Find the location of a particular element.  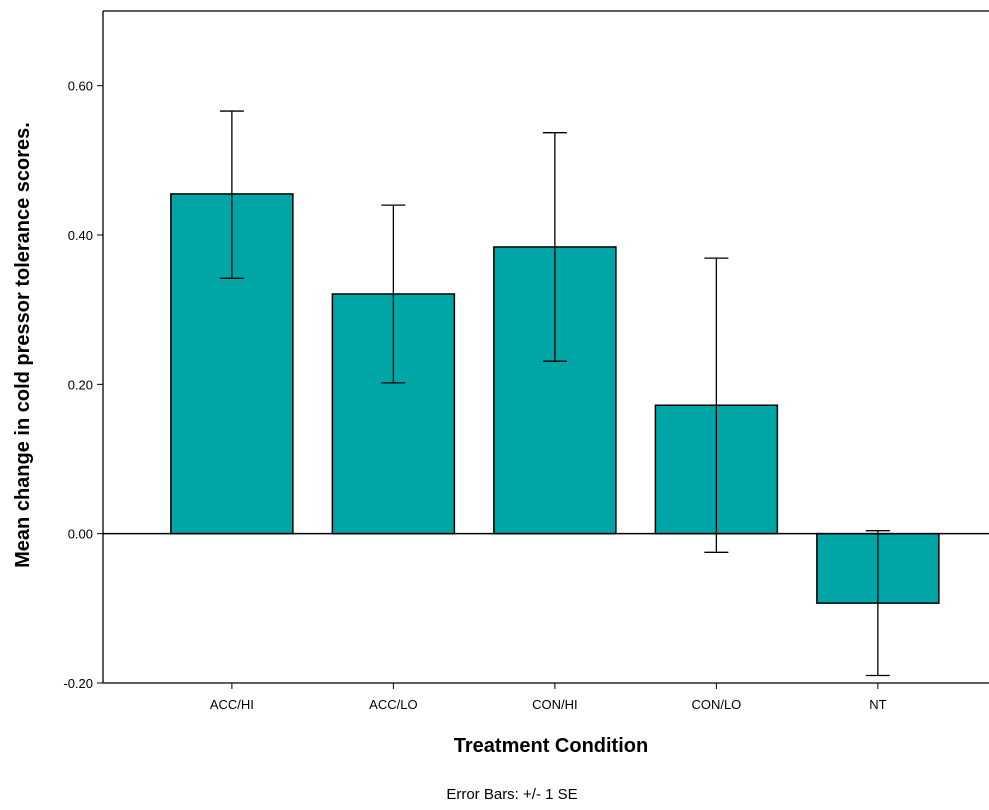

x-tick-label: NT is located at coordinates (877, 704).